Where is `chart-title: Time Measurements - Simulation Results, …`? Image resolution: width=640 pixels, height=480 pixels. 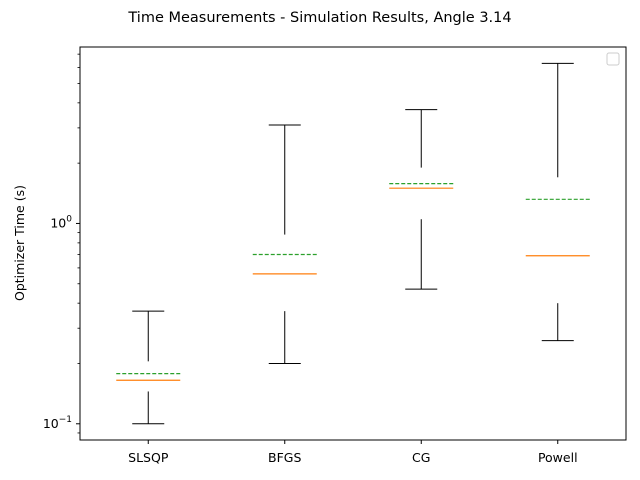 chart-title: Time Measurements - Simulation Results, … is located at coordinates (319, 18).